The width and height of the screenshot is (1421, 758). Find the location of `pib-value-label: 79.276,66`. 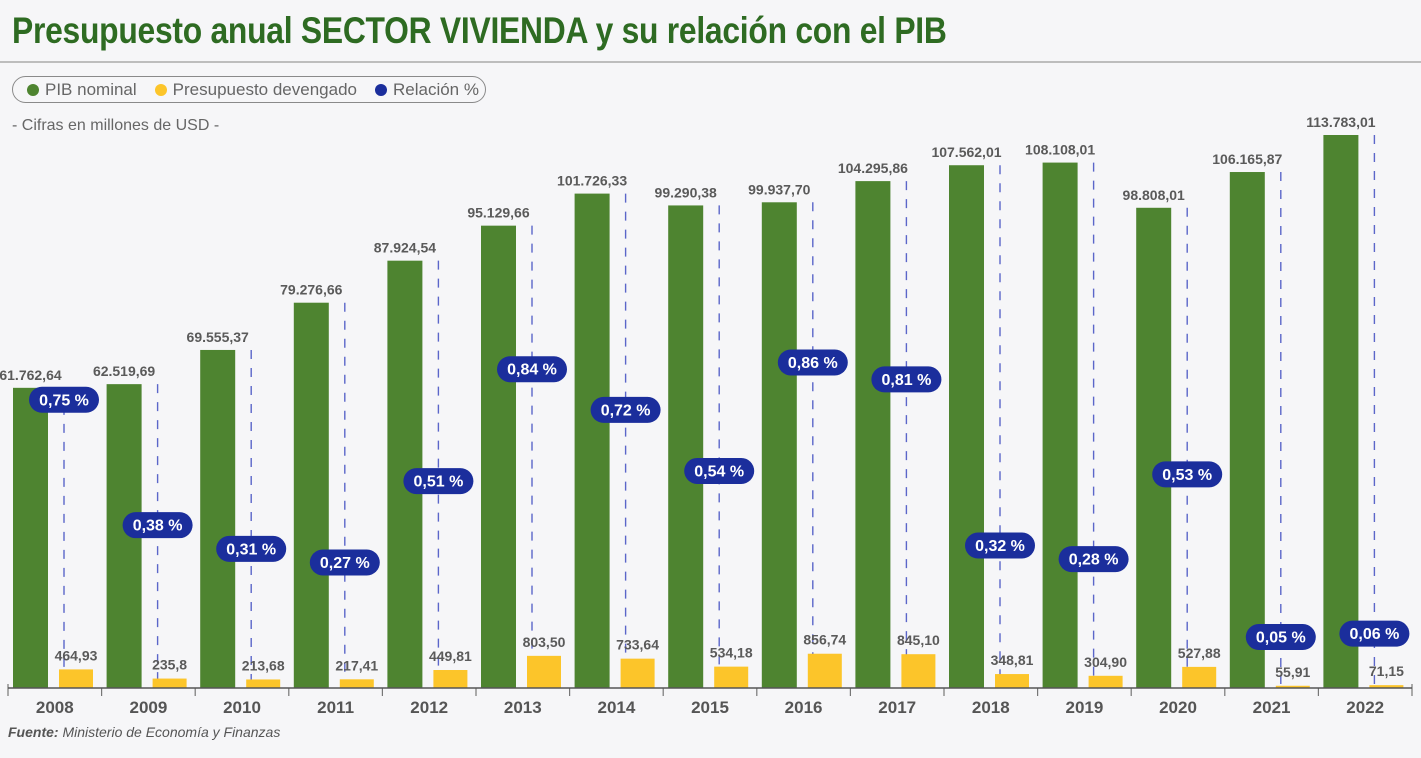

pib-value-label: 79.276,66 is located at coordinates (311, 290).